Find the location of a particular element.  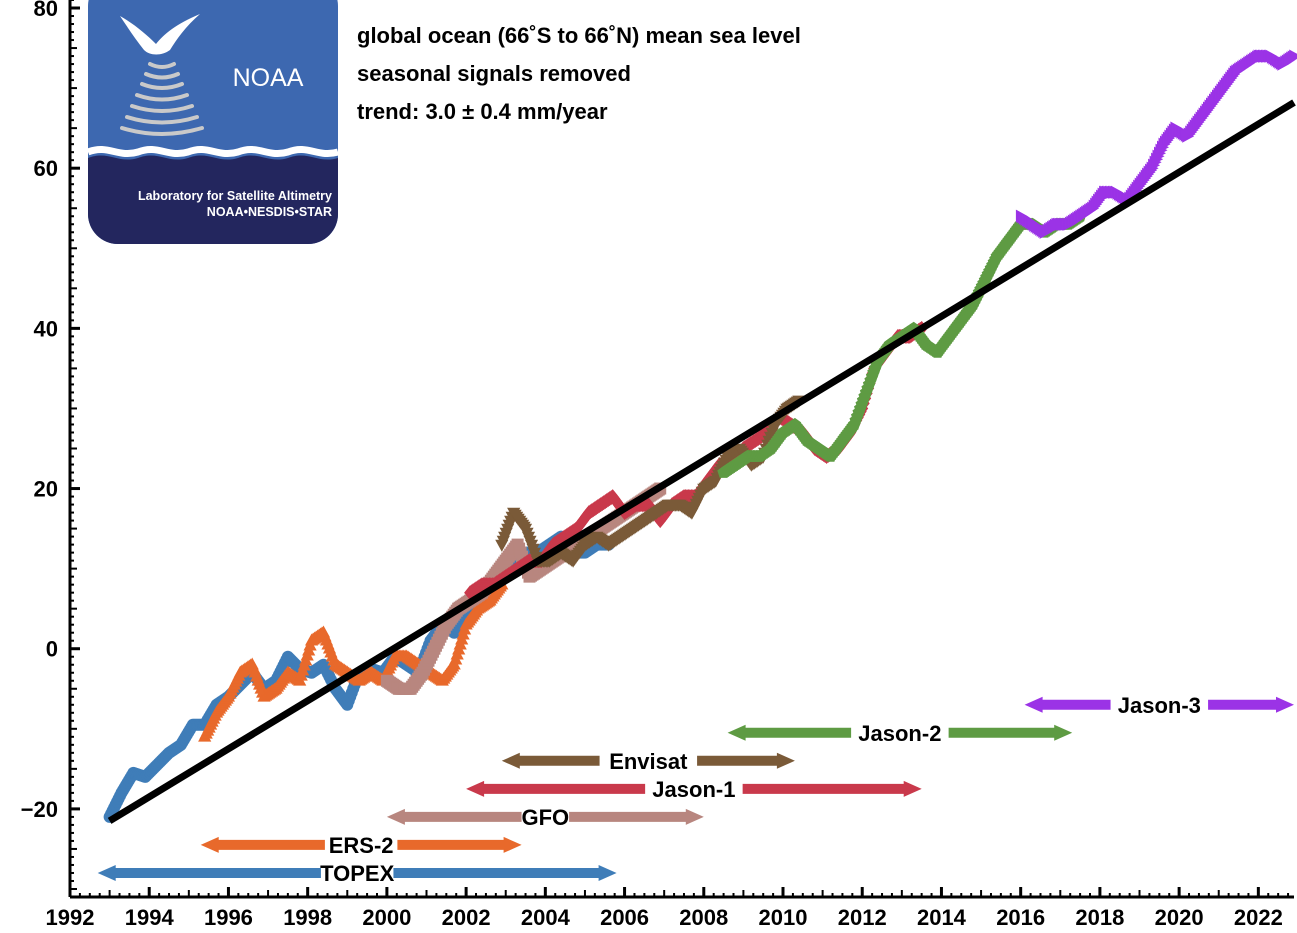

y-tick-label: 20 is located at coordinates (46, 489).